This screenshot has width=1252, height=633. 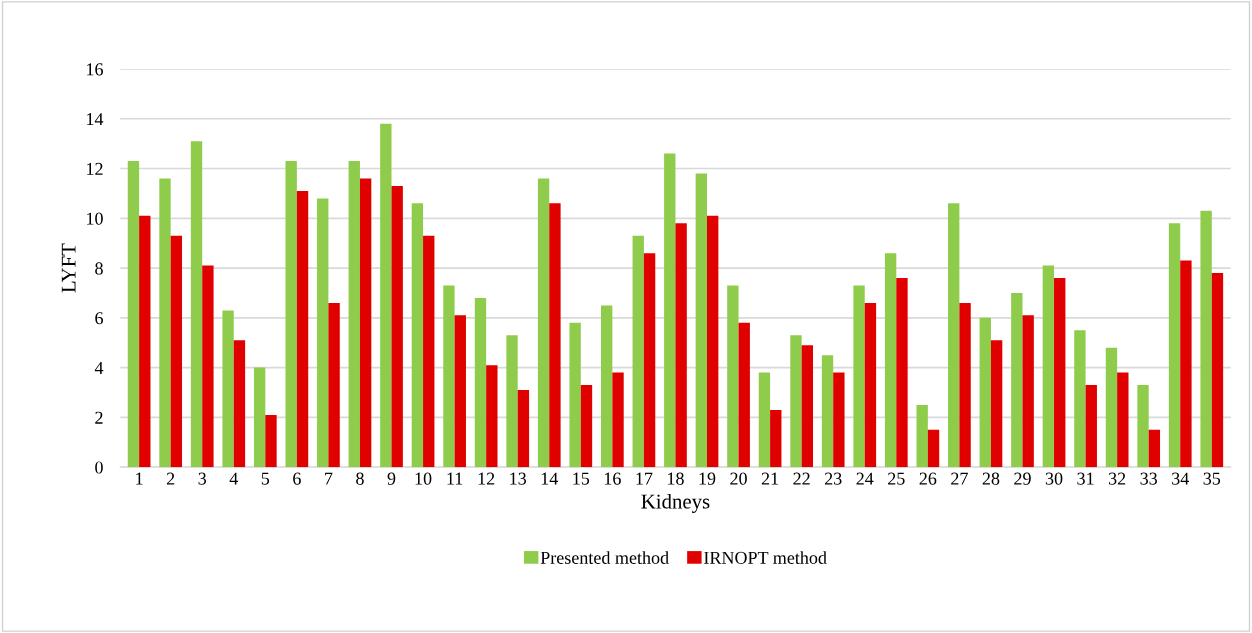 What do you see at coordinates (233, 478) in the screenshot?
I see `x-tick-label: 4` at bounding box center [233, 478].